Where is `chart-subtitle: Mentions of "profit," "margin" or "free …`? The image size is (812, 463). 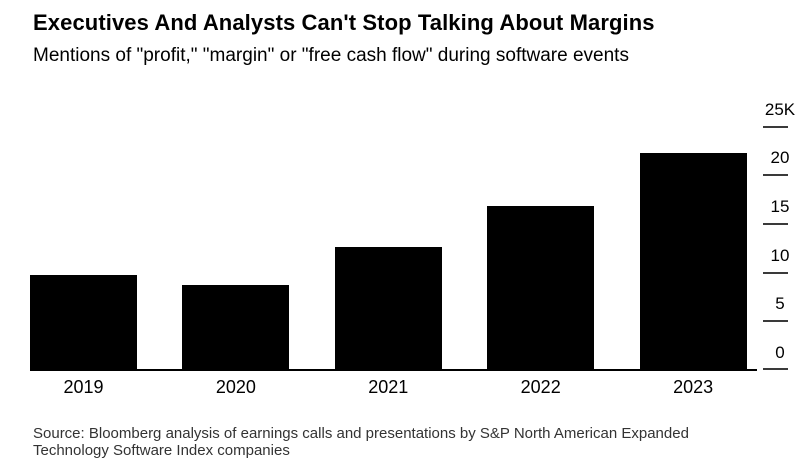 chart-subtitle: Mentions of "profit," "margin" or "free … is located at coordinates (331, 55).